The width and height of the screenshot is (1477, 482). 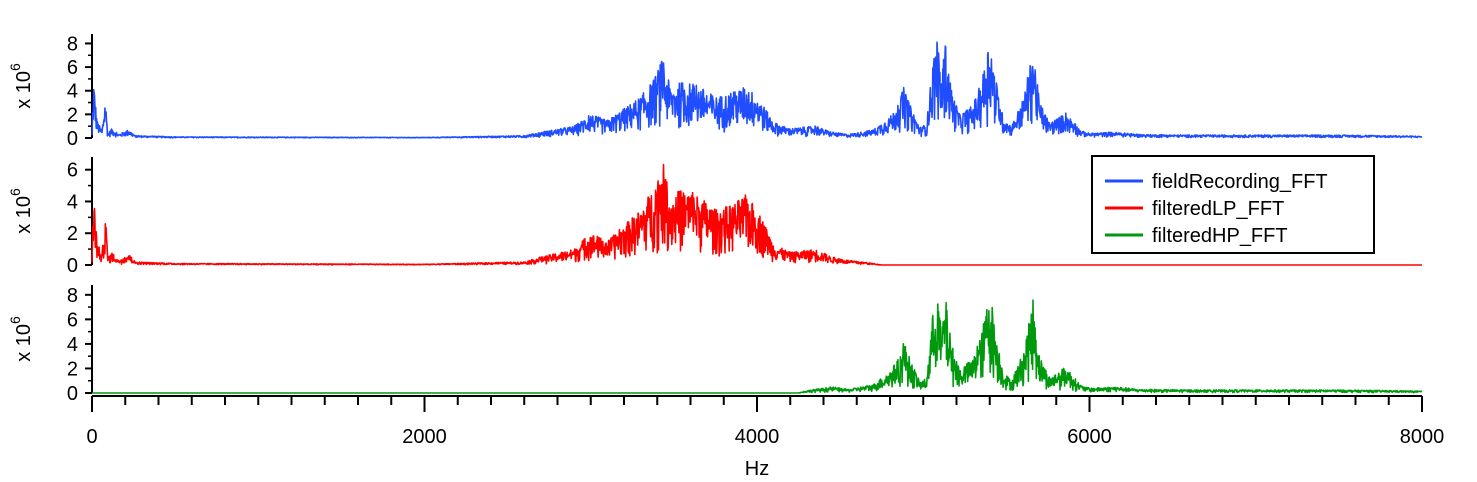 What do you see at coordinates (91, 437) in the screenshot?
I see `x-tick-label: 0` at bounding box center [91, 437].